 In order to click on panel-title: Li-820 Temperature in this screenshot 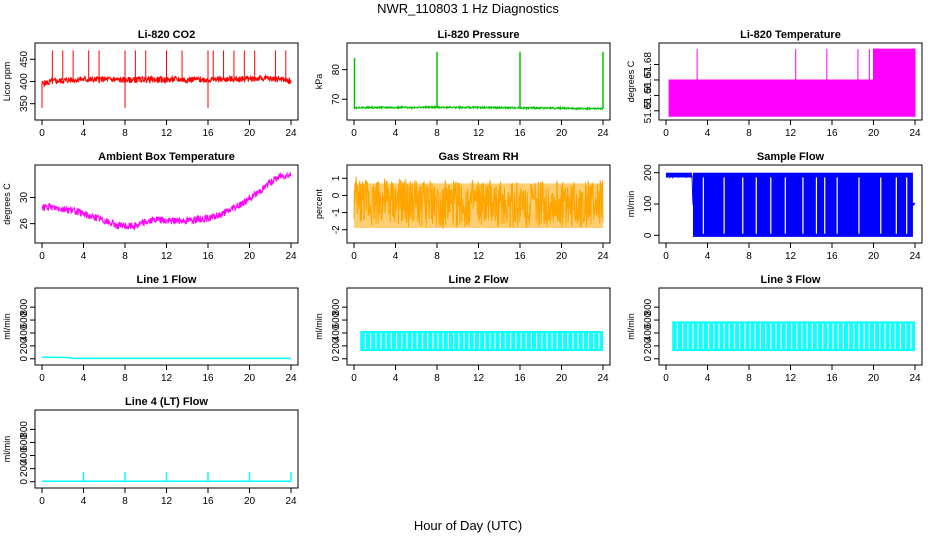, I will do `click(790, 35)`.